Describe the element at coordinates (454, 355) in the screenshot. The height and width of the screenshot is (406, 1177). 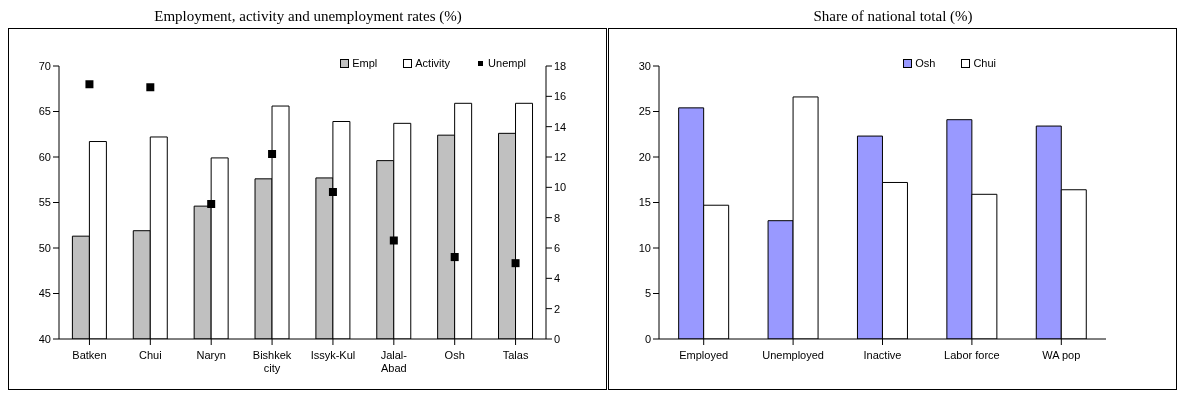
I see `x-tick-label: Osh` at that location.